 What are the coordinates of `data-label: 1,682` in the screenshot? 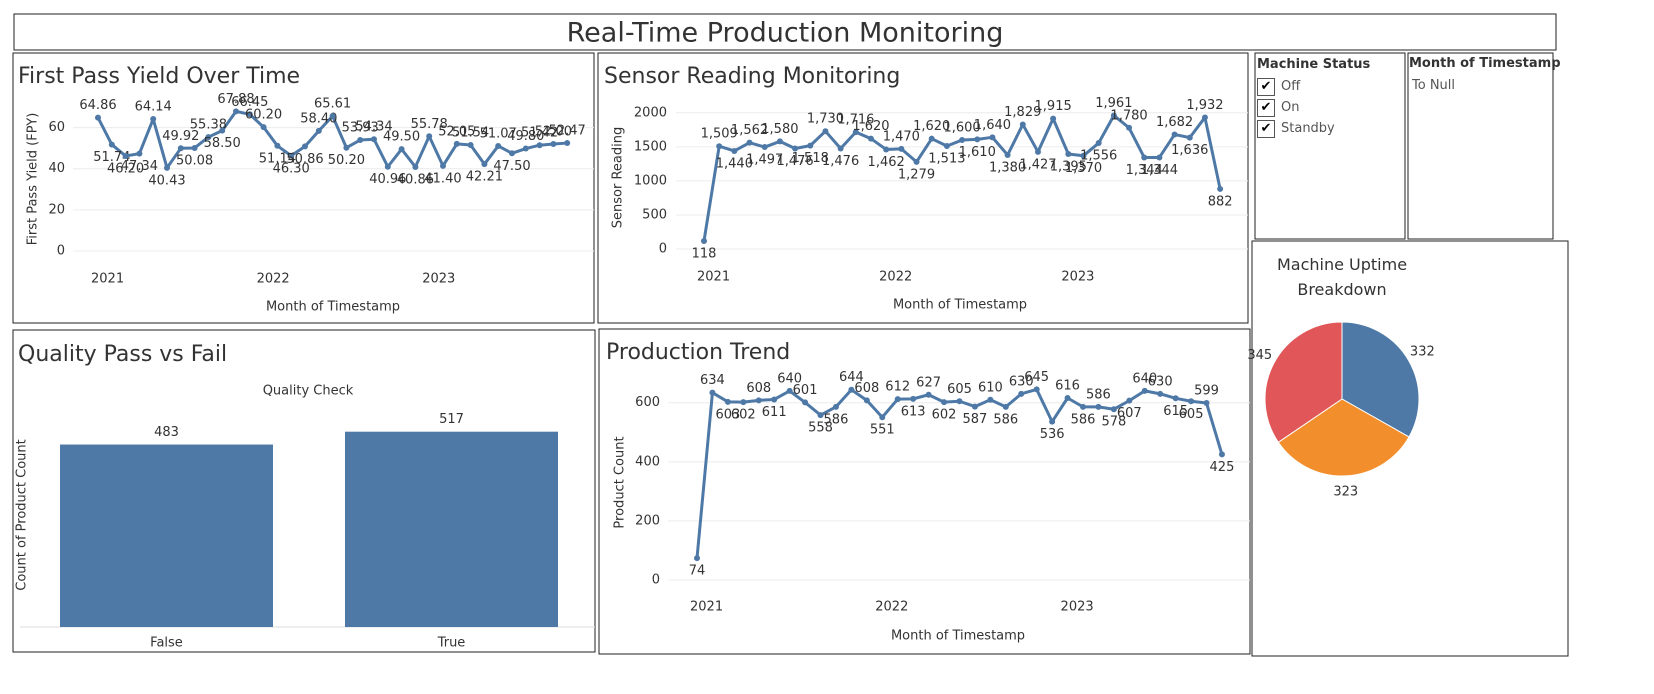 It's located at (1174, 122).